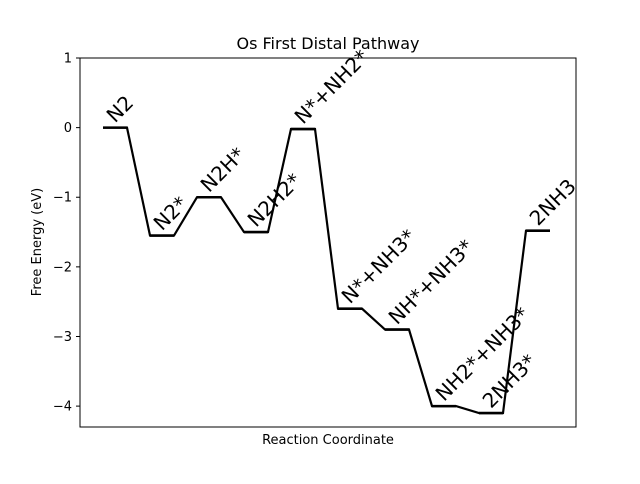 The image size is (640, 484). What do you see at coordinates (66, 233) in the screenshot?
I see `y-axis: −4 −3 −2 −1 0 1` at bounding box center [66, 233].